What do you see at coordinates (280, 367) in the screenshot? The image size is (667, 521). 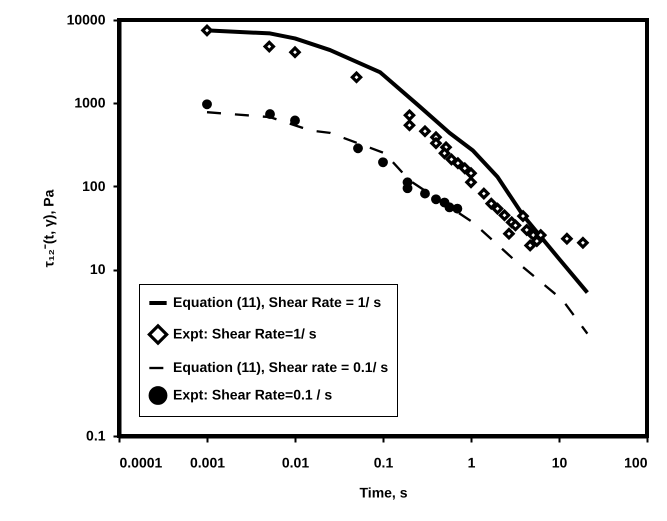 I see `legend-label: Equation (11), Shear rate = 0.1/ s` at bounding box center [280, 367].